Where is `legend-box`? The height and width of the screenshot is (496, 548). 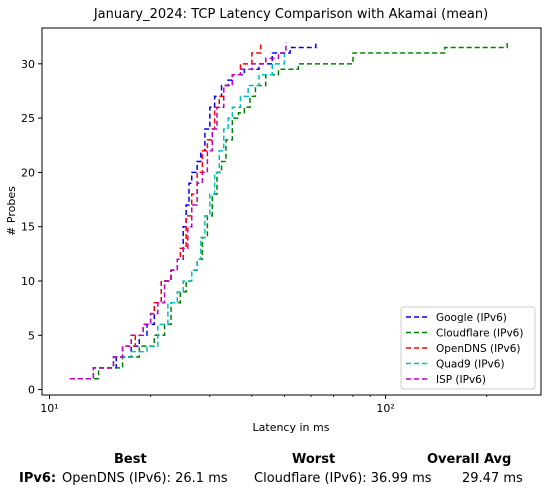
legend-box is located at coordinates (468, 348).